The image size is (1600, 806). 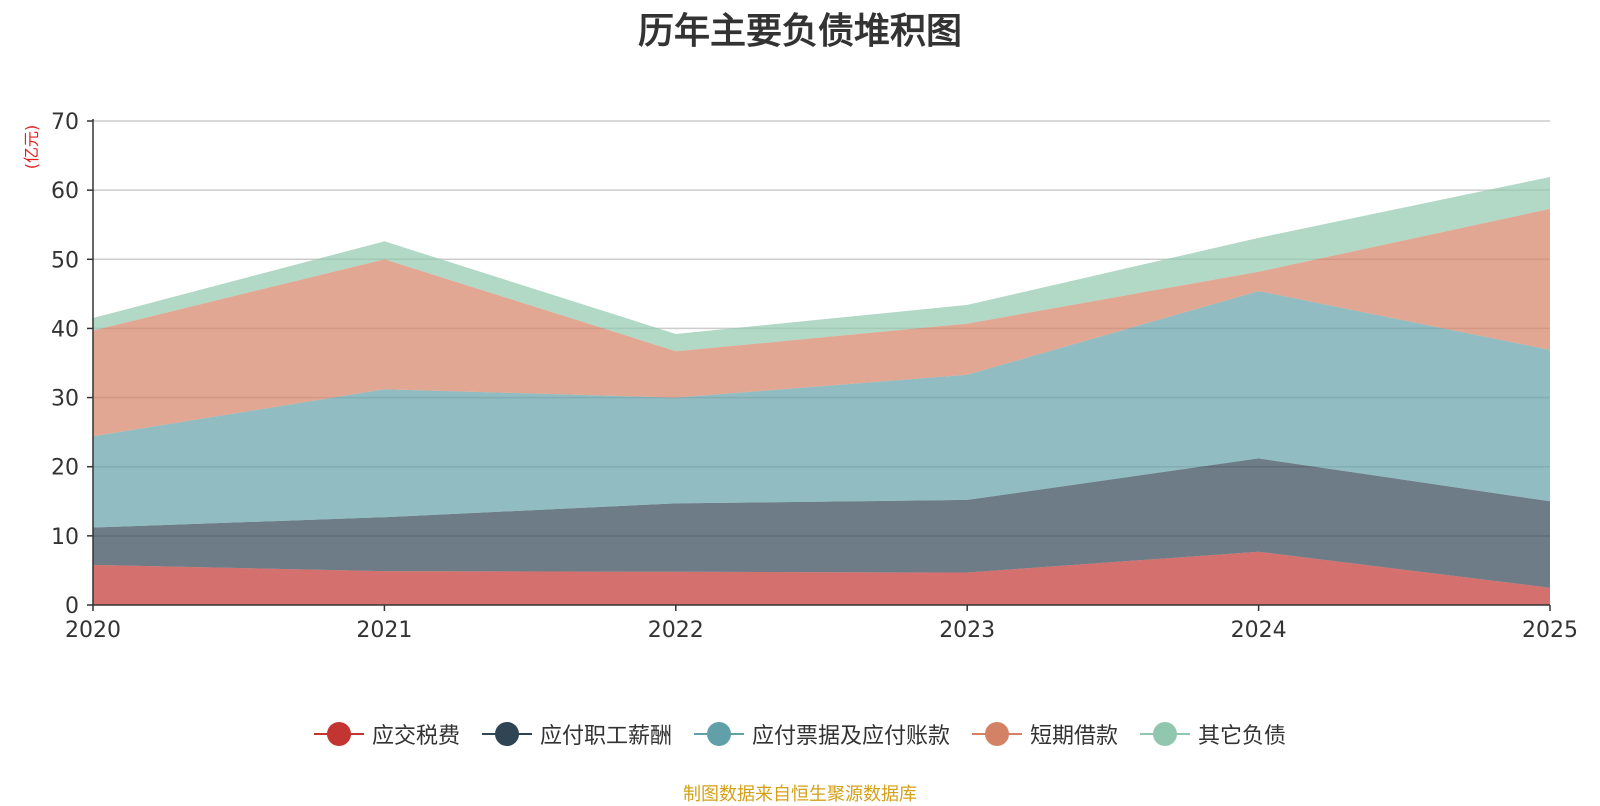 I want to click on y-tick-label-50: 50, so click(x=65, y=260).